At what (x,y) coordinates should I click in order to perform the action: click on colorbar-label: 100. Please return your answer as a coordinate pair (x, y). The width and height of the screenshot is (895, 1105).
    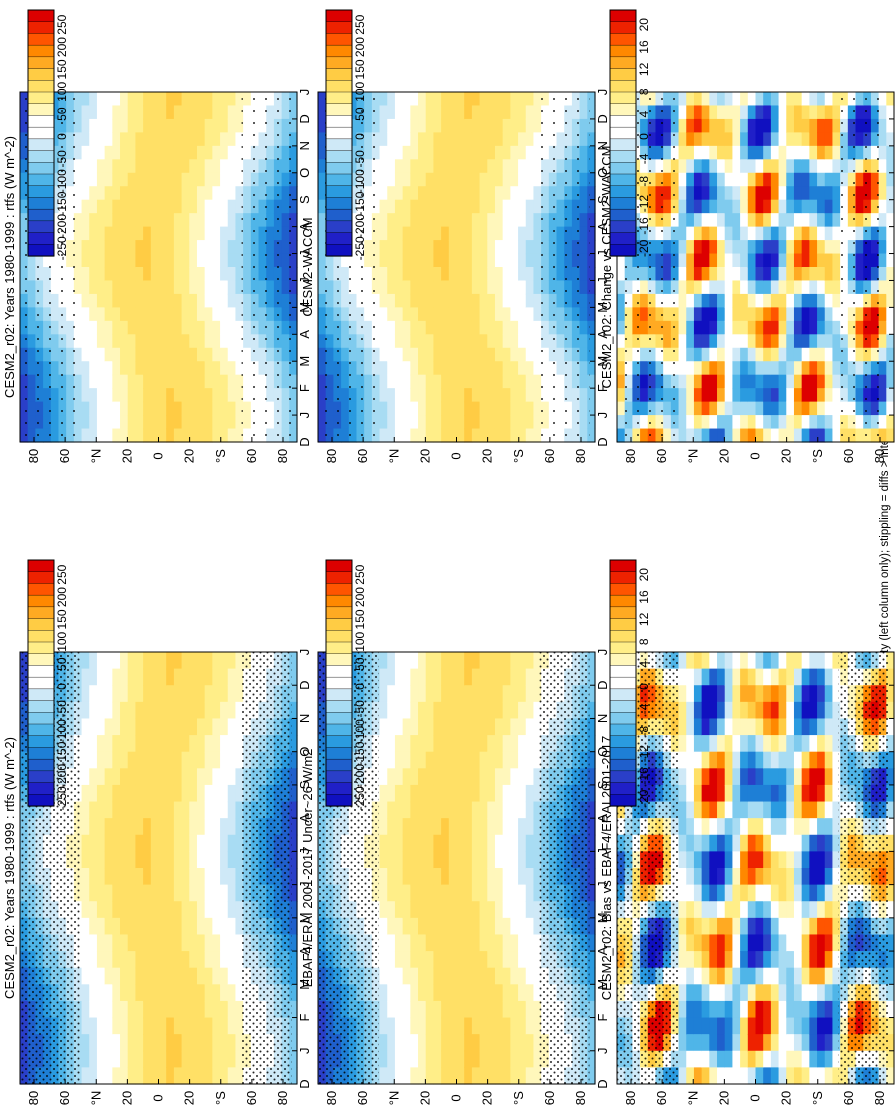
    Looking at the image, I should click on (360, 641).